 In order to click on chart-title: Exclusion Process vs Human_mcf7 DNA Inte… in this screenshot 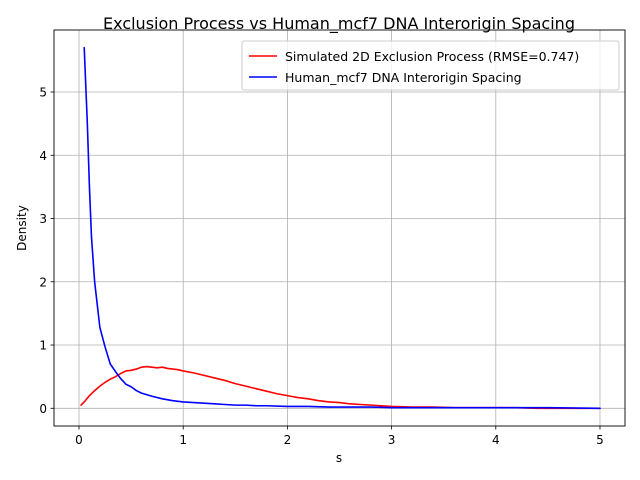, I will do `click(339, 24)`.